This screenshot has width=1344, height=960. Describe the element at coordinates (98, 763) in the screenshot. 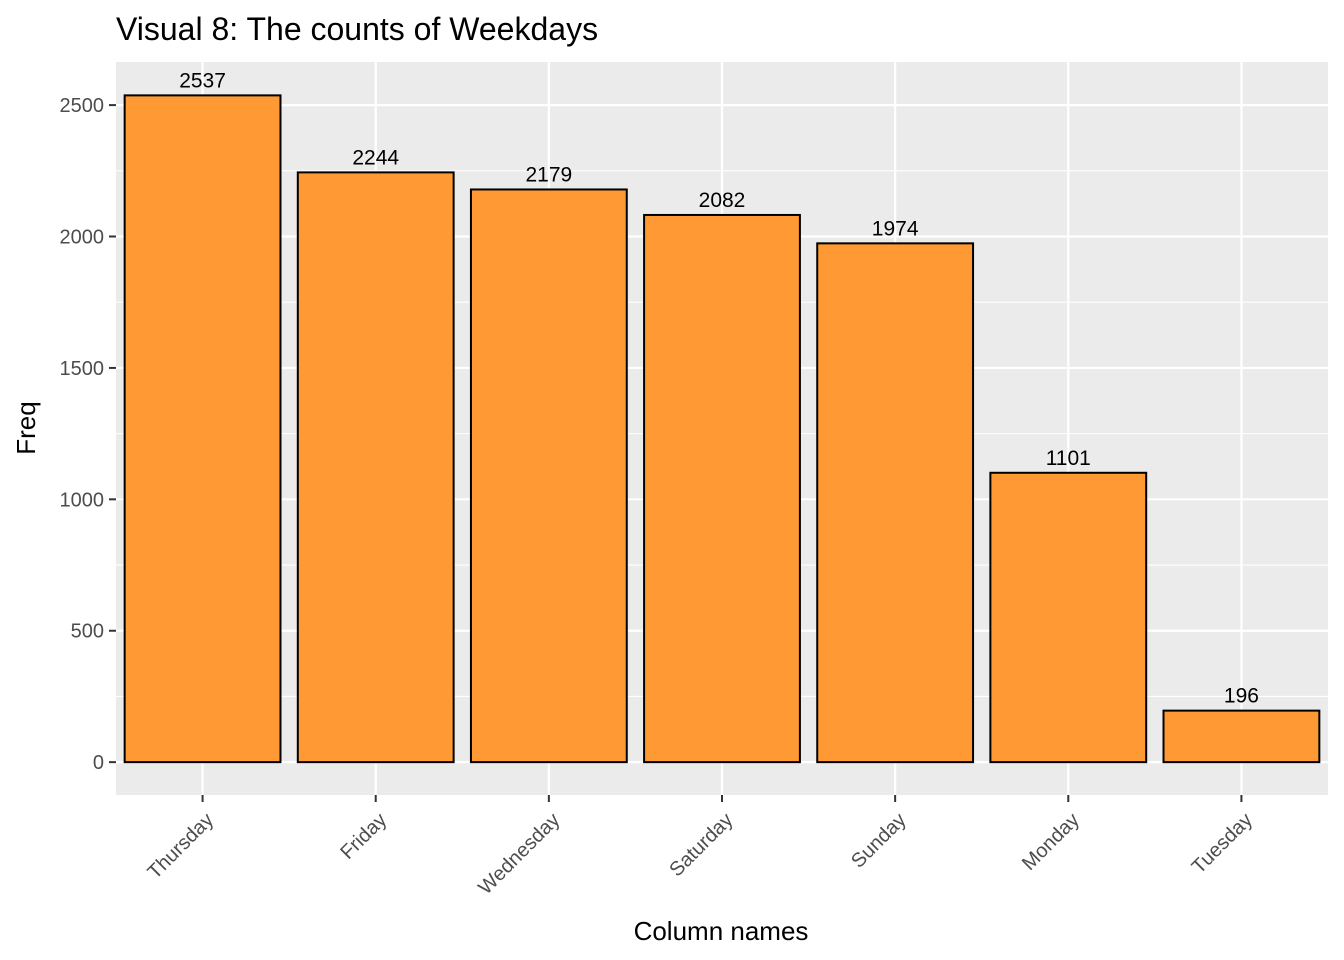

I see `y-tick-label: 0` at that location.